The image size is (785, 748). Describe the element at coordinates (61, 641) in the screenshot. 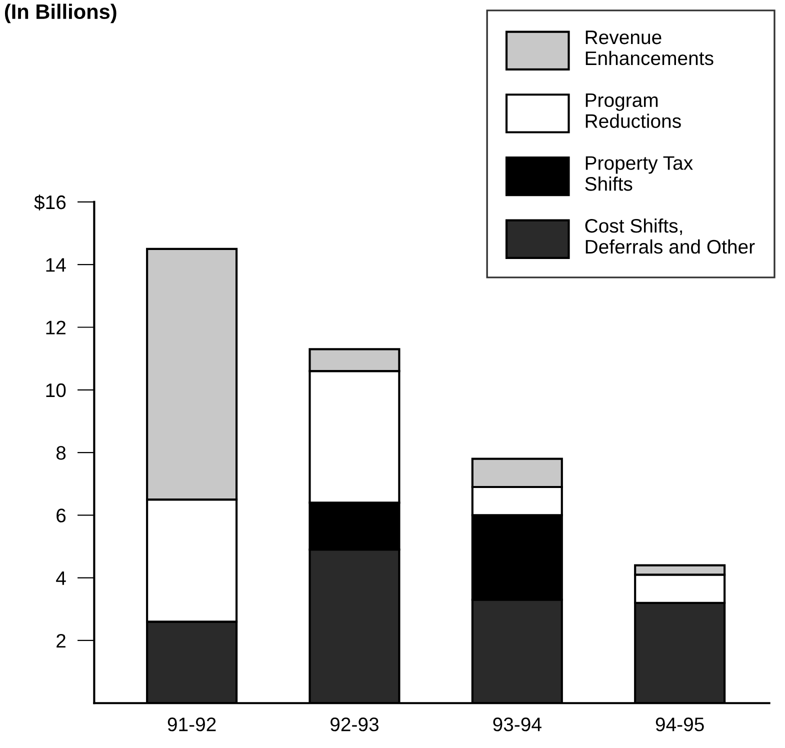

I see `y-tick-label: 2` at that location.